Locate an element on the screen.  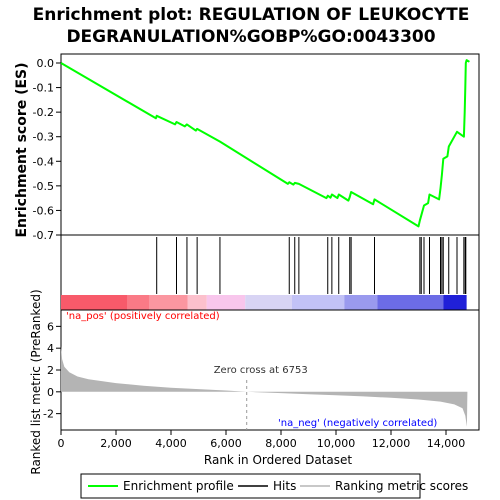
x-tick-label: 12,000 is located at coordinates (391, 443).